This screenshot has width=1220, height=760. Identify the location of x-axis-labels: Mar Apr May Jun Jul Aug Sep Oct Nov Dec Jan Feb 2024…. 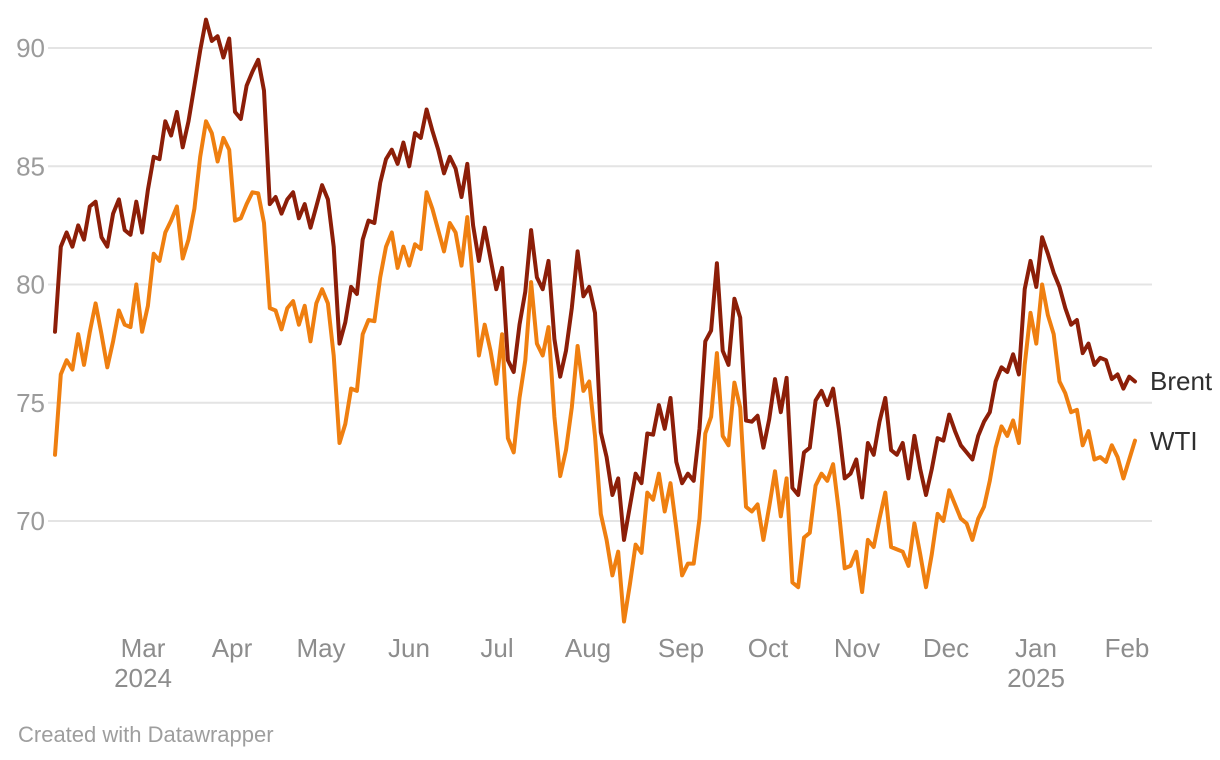
(631, 663).